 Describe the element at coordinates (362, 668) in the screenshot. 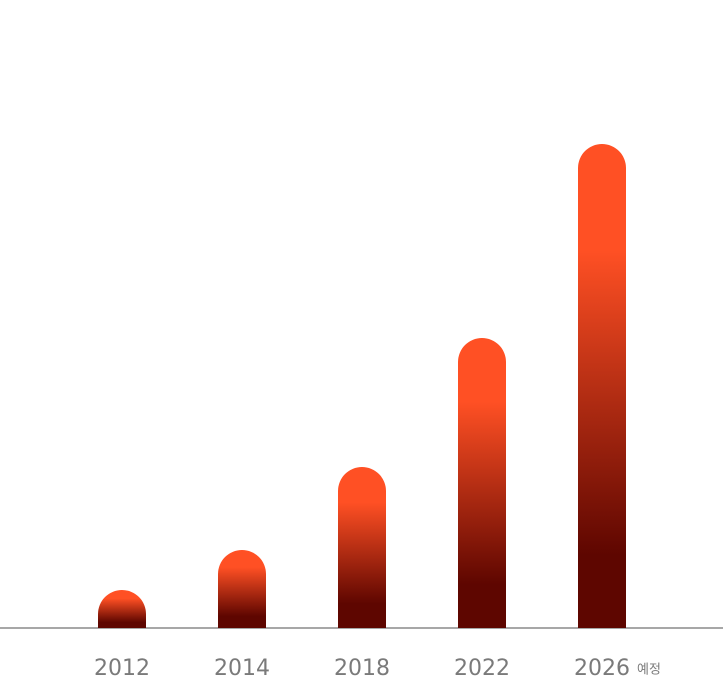

I see `x-tick-label: 2018` at that location.